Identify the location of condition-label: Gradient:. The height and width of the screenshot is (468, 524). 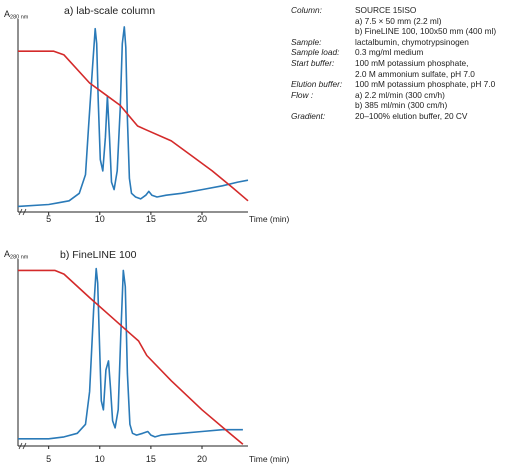
(308, 115).